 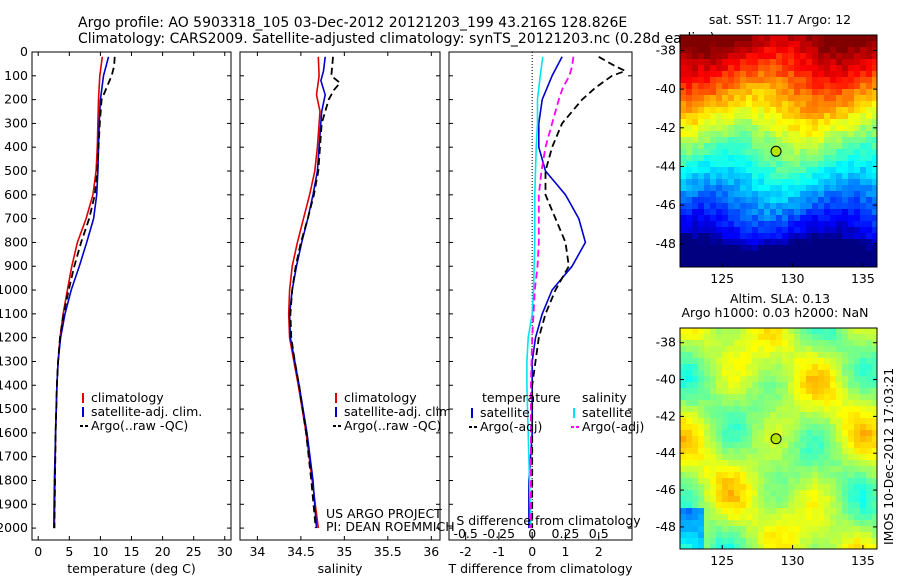 What do you see at coordinates (14, 479) in the screenshot?
I see `temp-ytick-label: 1800` at bounding box center [14, 479].